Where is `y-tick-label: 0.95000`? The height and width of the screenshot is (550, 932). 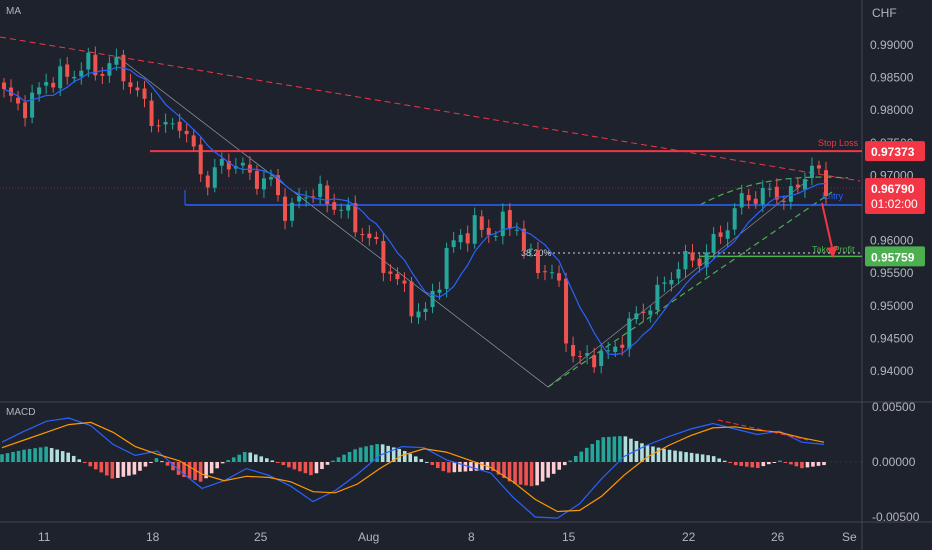
y-tick-label: 0.95000 is located at coordinates (892, 306).